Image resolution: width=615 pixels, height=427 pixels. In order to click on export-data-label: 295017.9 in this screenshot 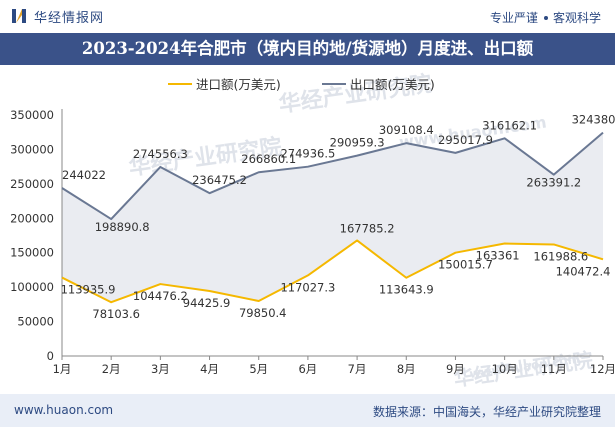, I will do `click(465, 140)`.